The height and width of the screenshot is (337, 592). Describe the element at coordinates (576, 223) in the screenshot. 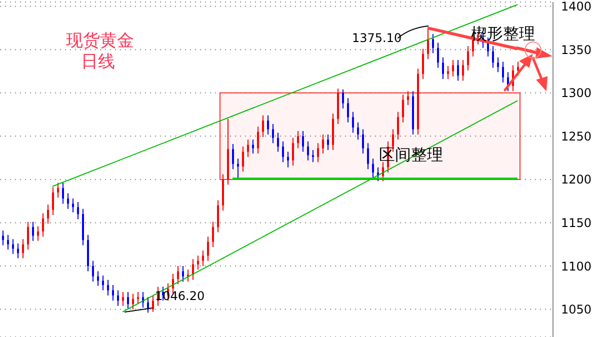

I see `y-tick-label: 1150` at that location.